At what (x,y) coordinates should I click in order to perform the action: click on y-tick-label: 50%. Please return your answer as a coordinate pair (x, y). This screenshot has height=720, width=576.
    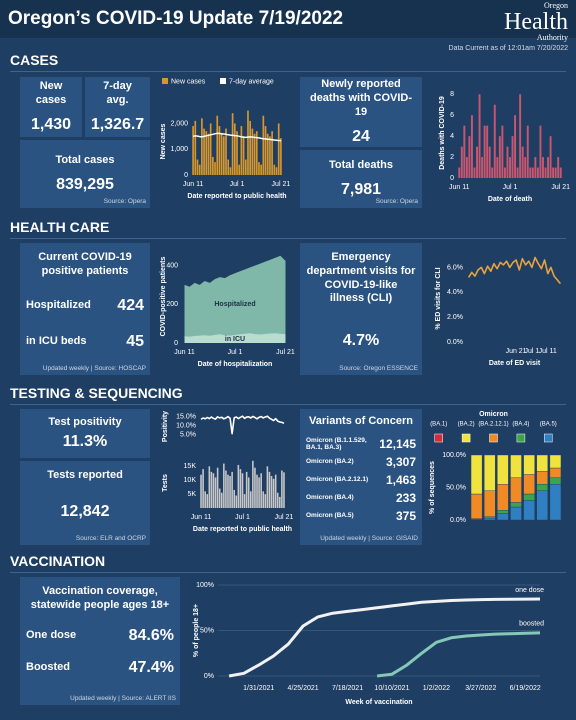
    Looking at the image, I should click on (207, 630).